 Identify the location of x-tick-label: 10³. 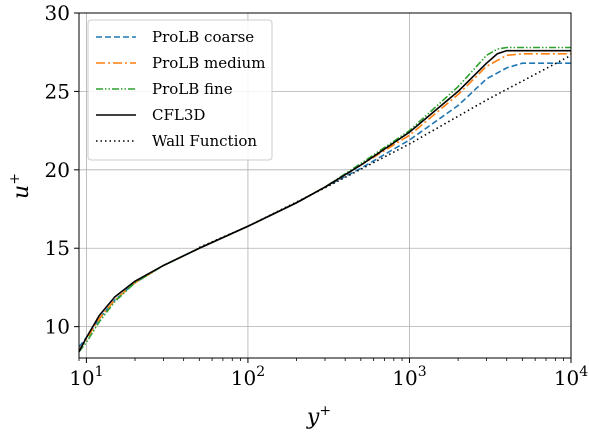
(409, 377).